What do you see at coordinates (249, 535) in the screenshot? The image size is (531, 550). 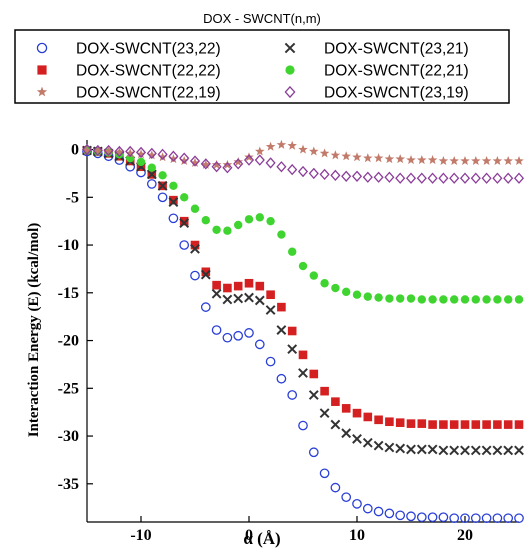 I see `x-tick-label: 0` at bounding box center [249, 535].